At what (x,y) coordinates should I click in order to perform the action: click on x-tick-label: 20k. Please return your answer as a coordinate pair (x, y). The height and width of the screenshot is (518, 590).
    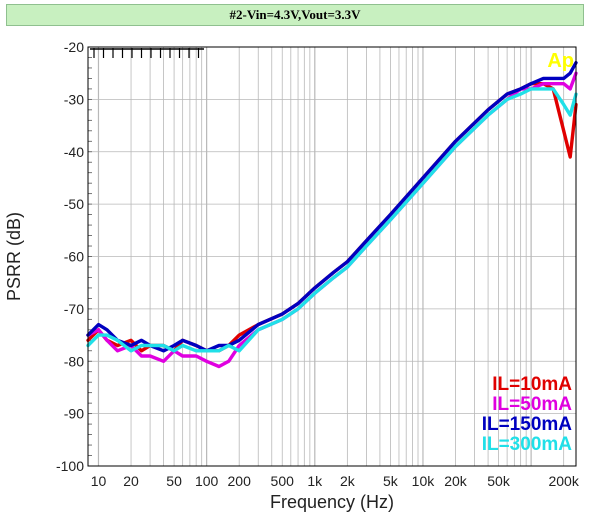
    Looking at the image, I should click on (456, 481).